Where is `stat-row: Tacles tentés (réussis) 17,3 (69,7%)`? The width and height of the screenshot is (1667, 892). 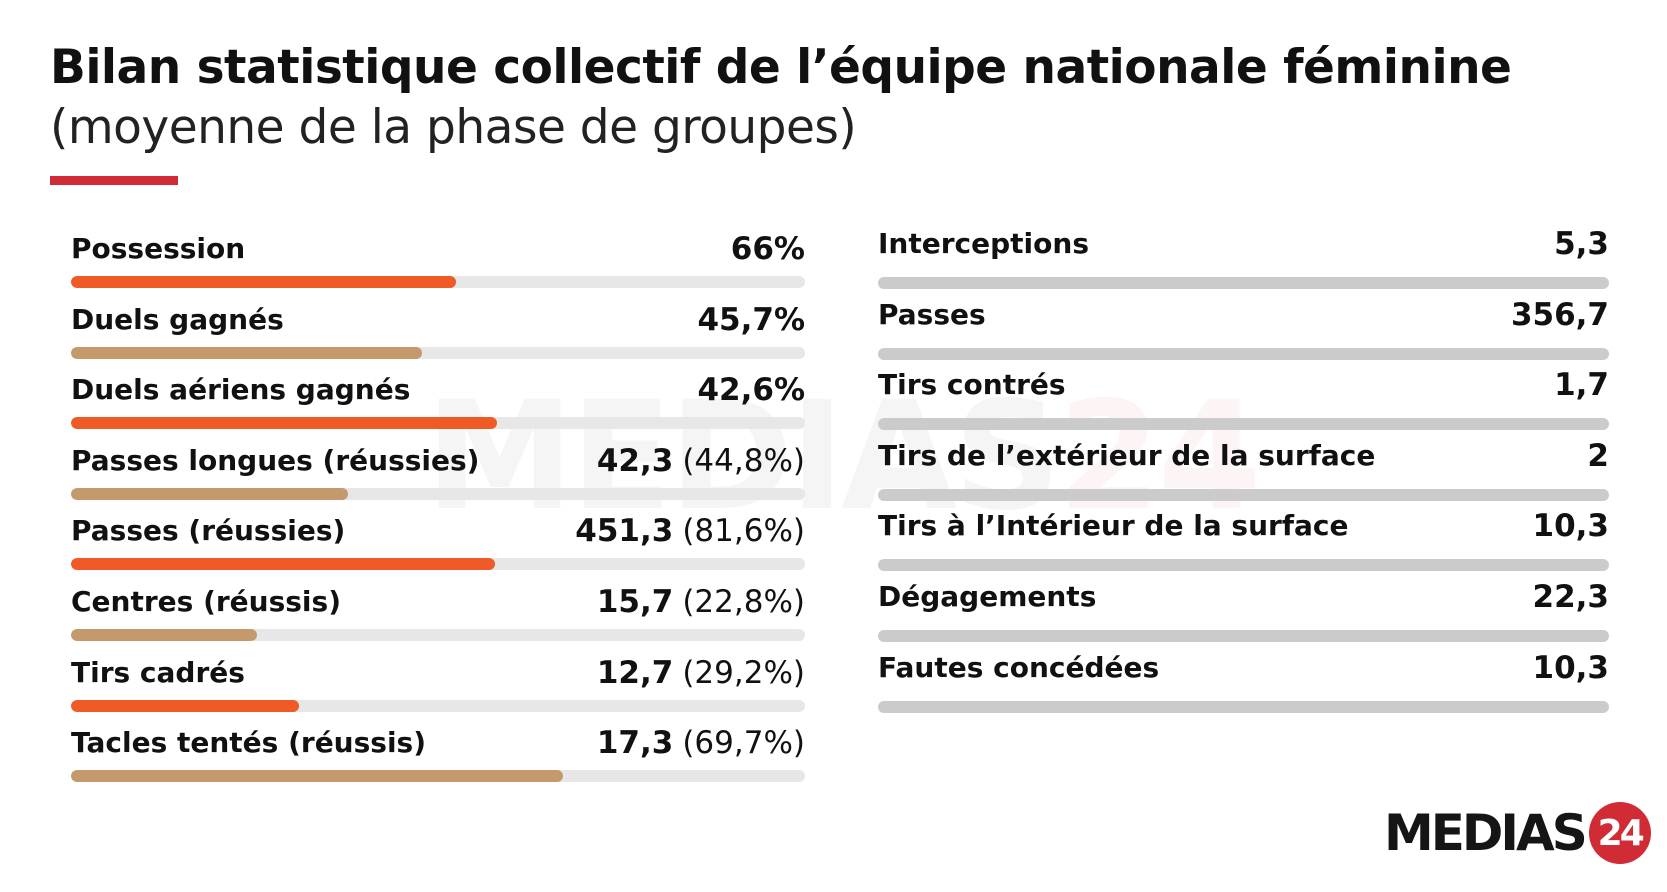
stat-row: Tacles tentés (réussis) 17,3 (69,7%) is located at coordinates (438, 761).